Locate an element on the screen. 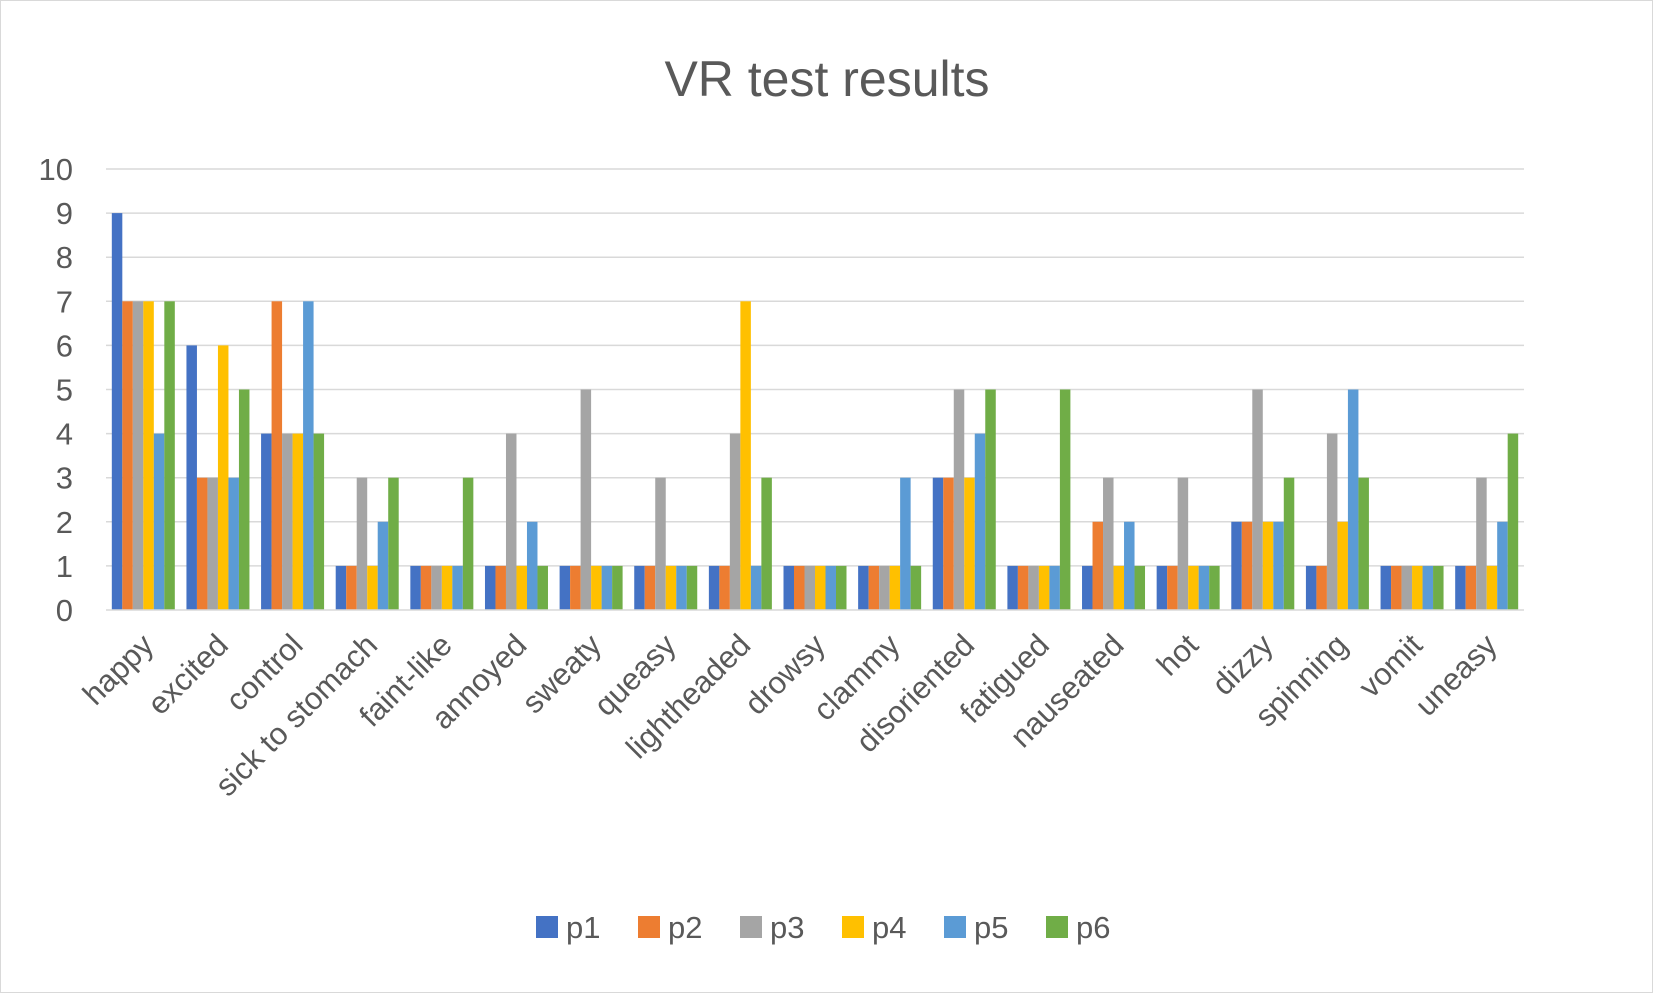 The image size is (1653, 994). legend-label-p3: p3 is located at coordinates (787, 927).